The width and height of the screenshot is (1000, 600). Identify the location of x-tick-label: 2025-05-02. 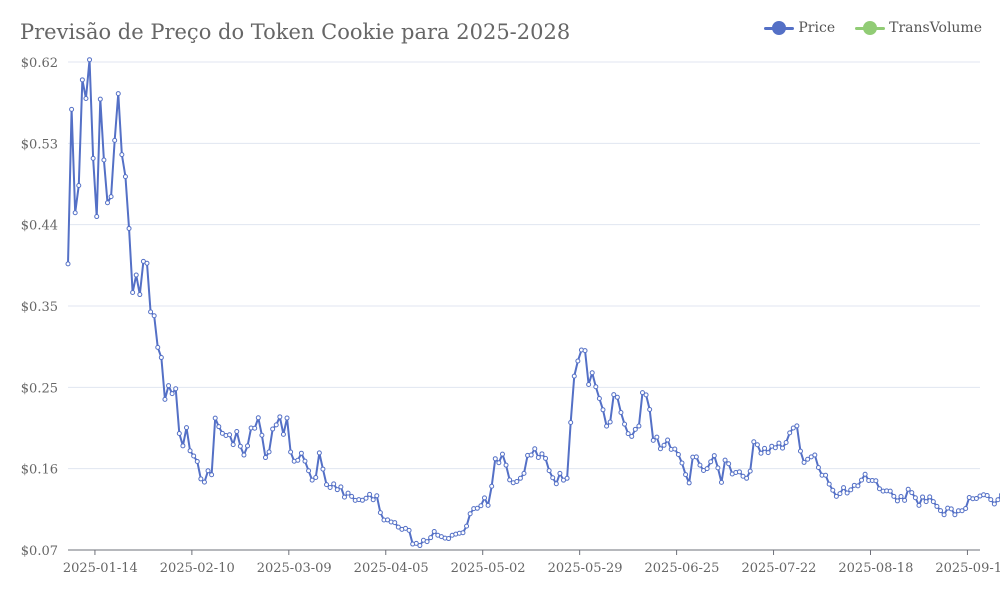
(488, 568).